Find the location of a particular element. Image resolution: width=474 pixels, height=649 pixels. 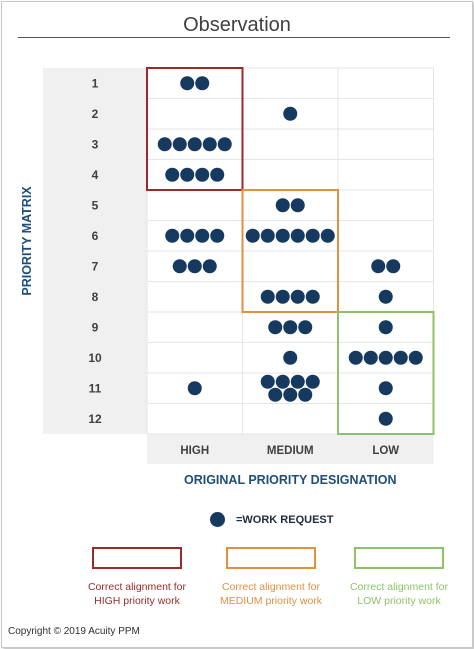

work-request-dot-row8-low is located at coordinates (385, 296).